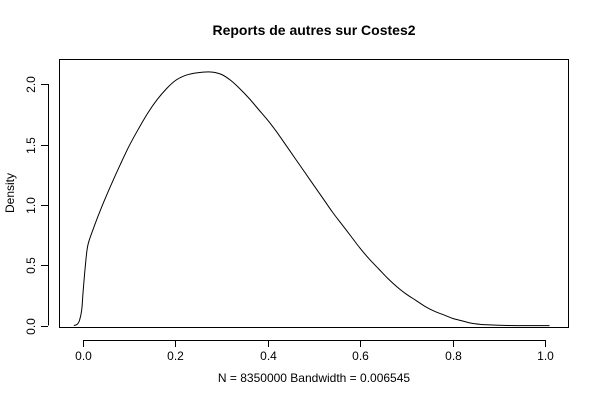  Describe the element at coordinates (545, 356) in the screenshot. I see `x-tick-label: 1.0` at that location.